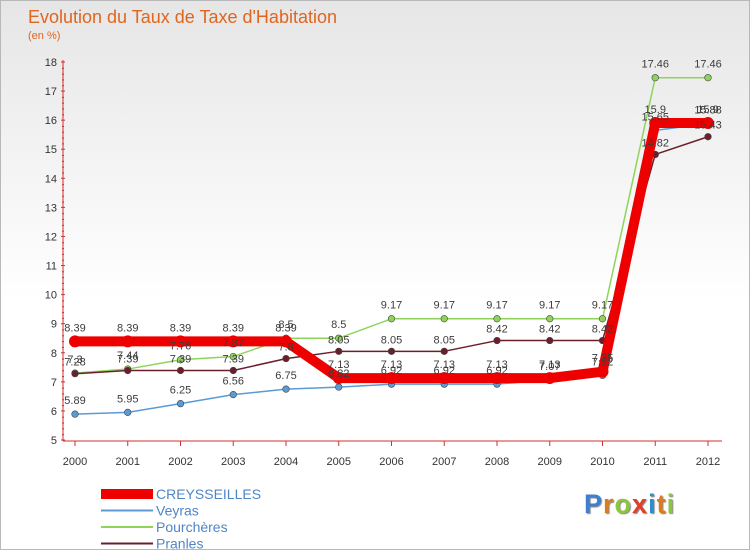  What do you see at coordinates (233, 382) in the screenshot?
I see `data-label: 6.56` at bounding box center [233, 382].